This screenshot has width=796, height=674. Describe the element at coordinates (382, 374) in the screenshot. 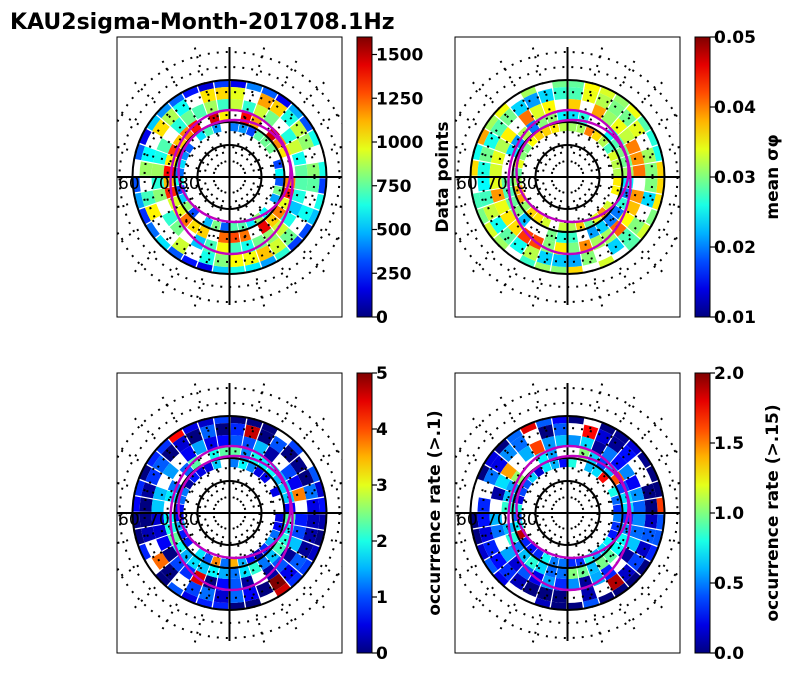

I see `colorbar-tick-label: 5` at that location.